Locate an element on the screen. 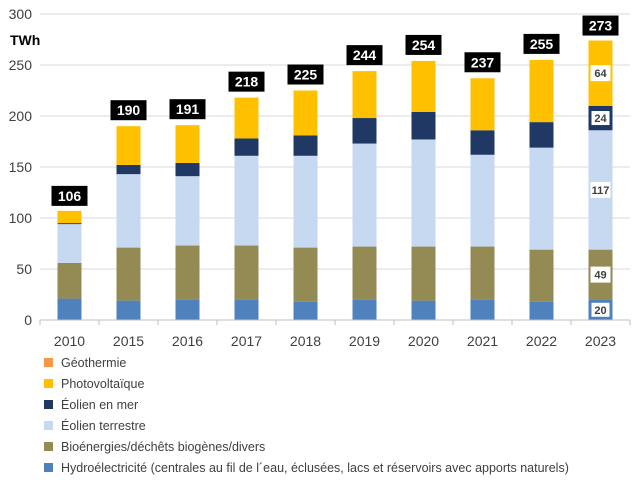 This screenshot has width=640, height=480. segment-label: 117 is located at coordinates (601, 191).